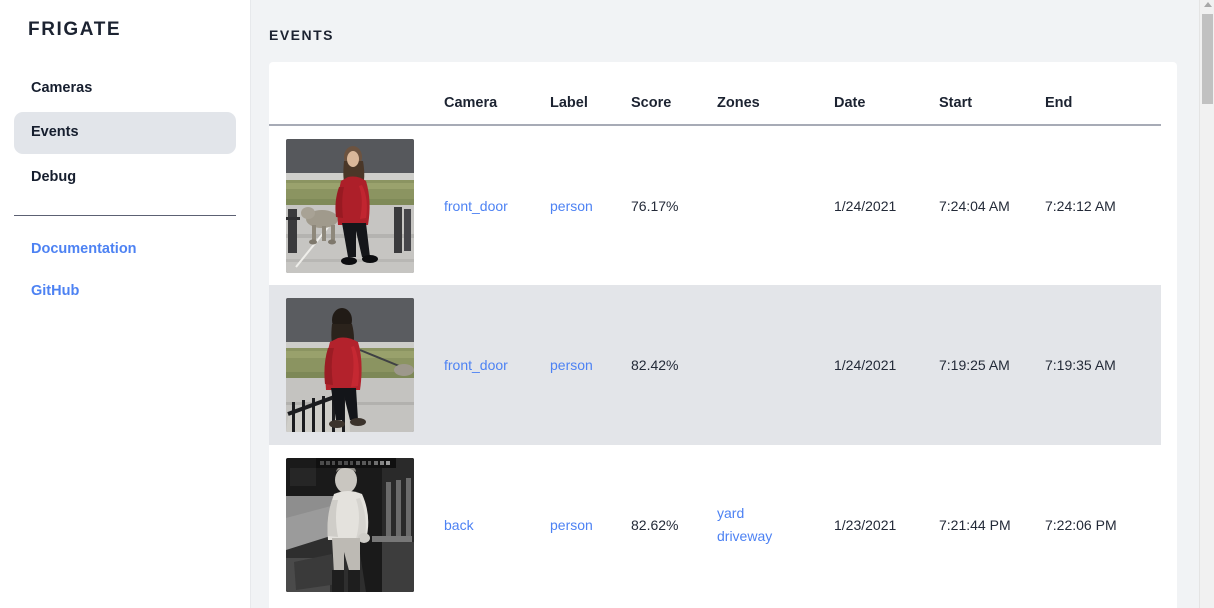 This screenshot has height=608, width=1214. I want to click on event-zones-cell: yard driveway, so click(775, 525).